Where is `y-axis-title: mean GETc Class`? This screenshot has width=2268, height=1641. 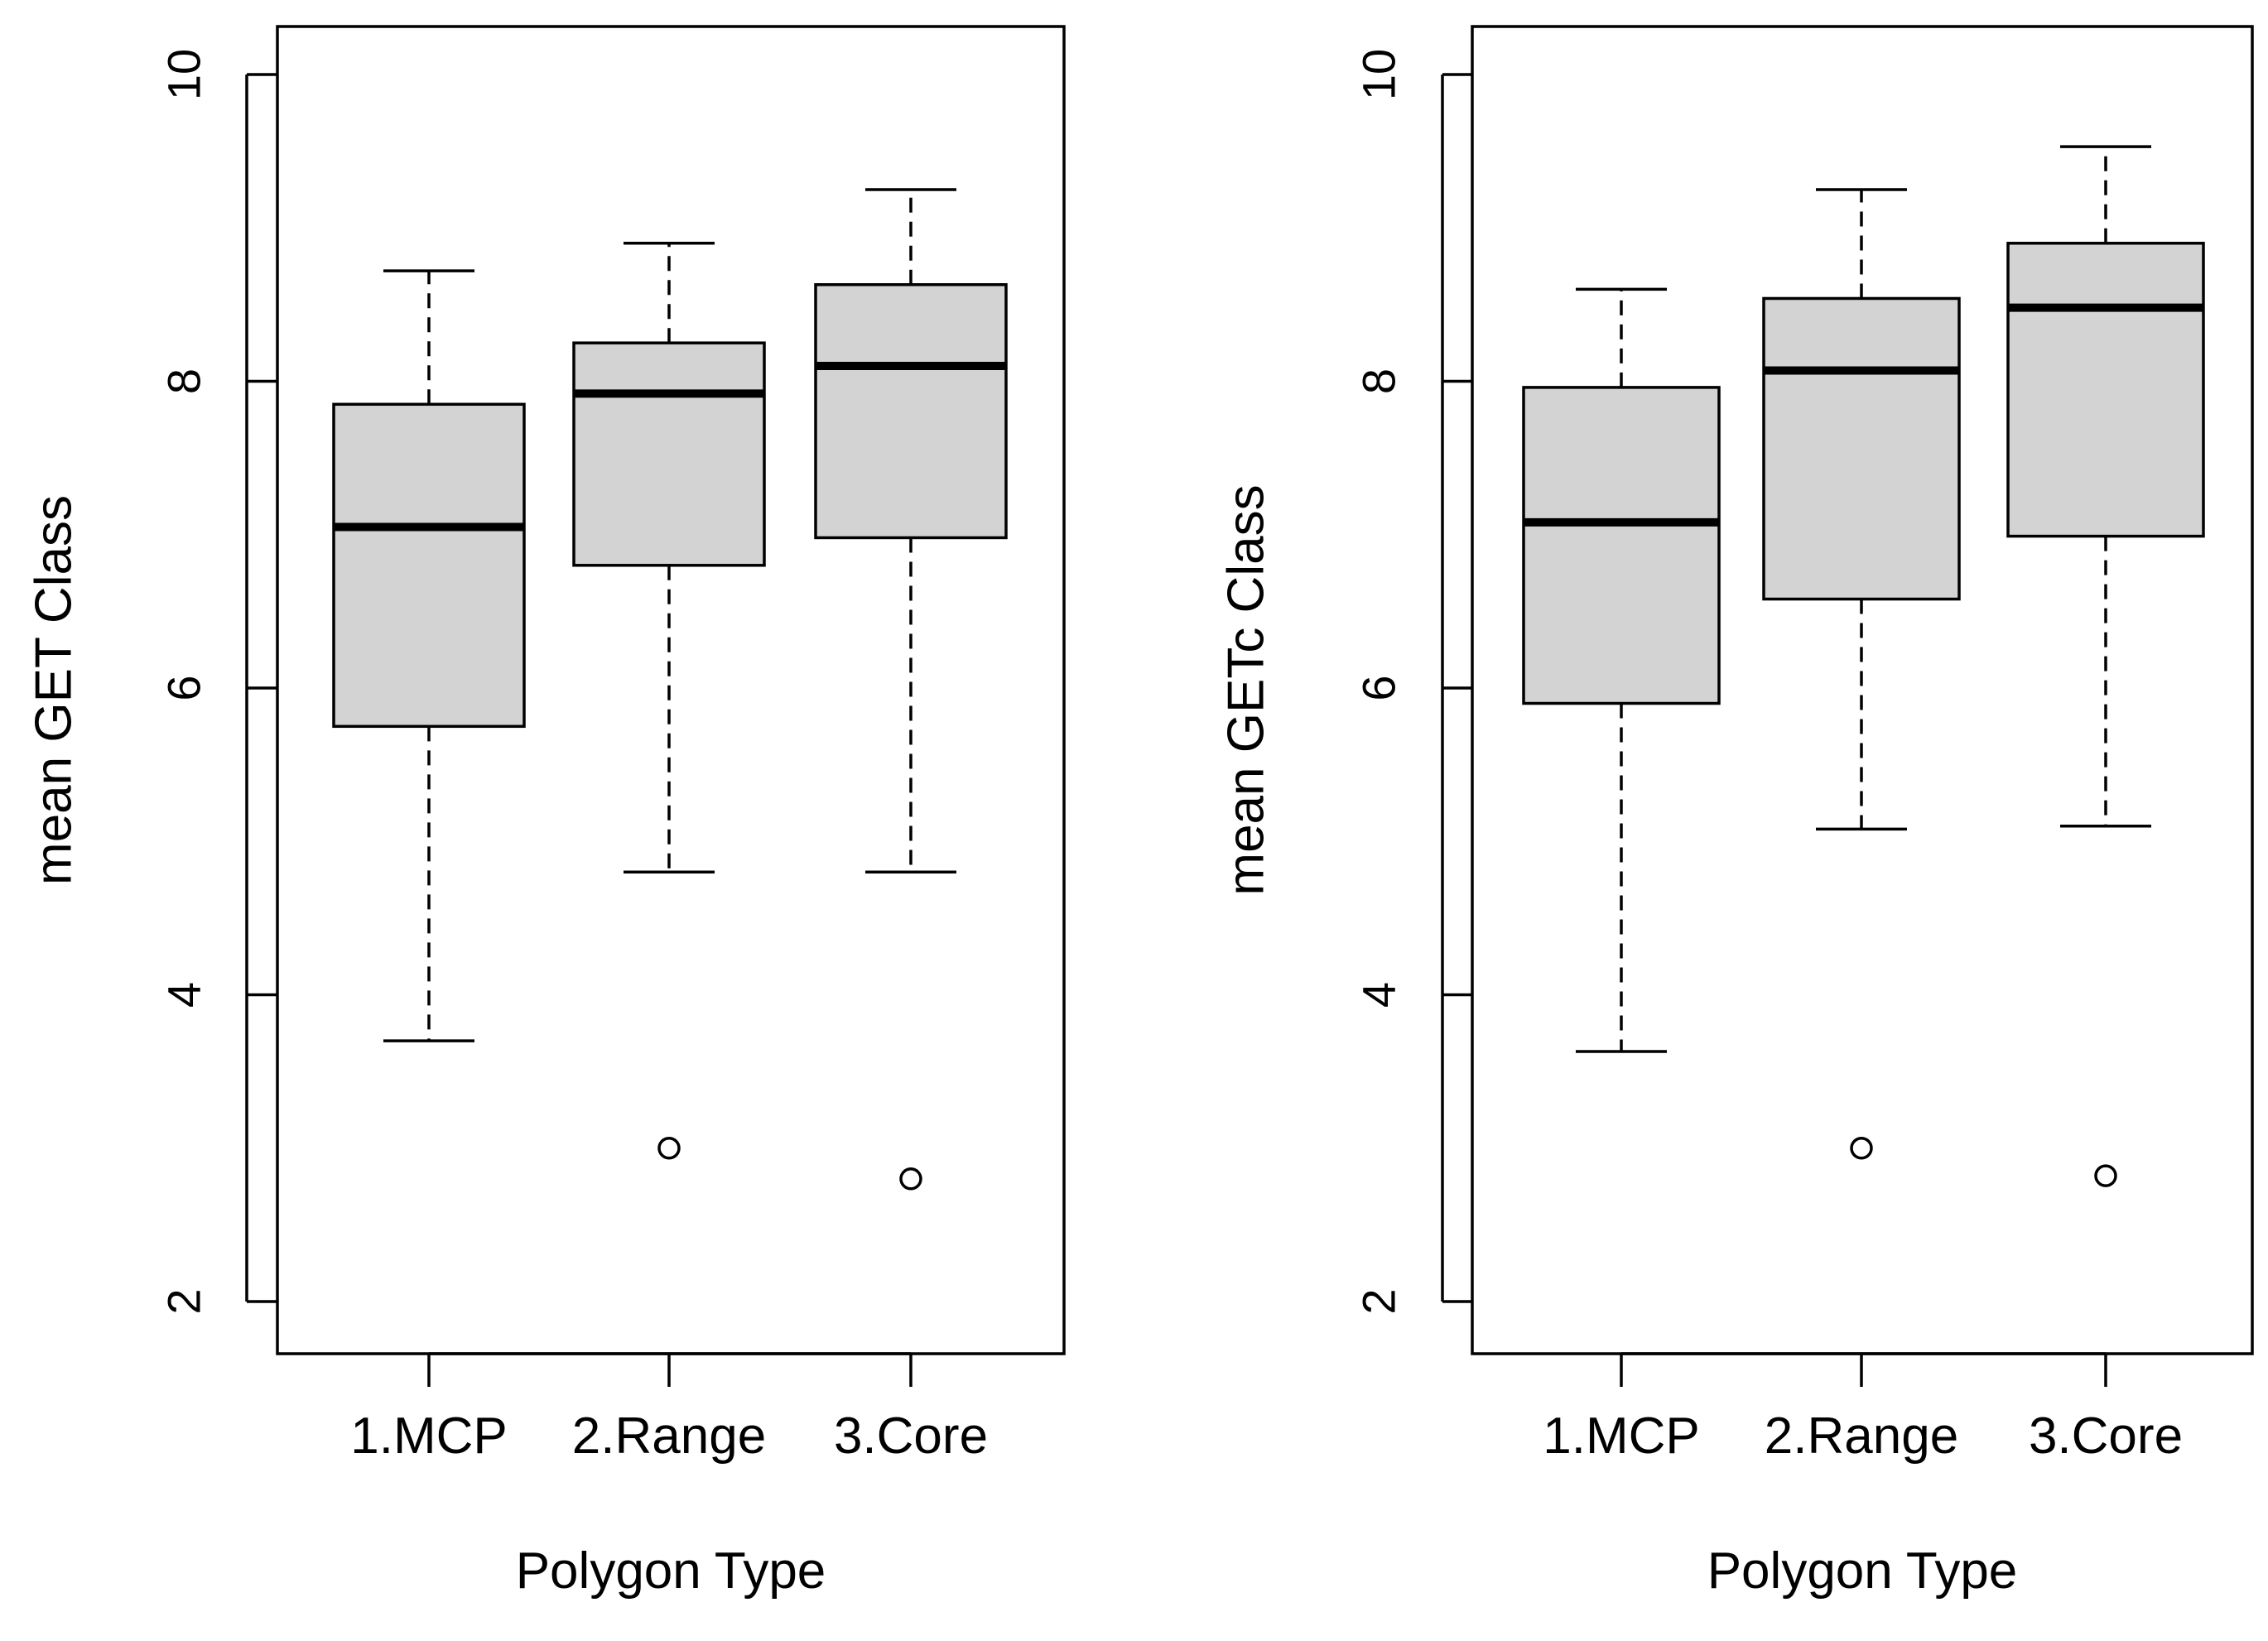
y-axis-title: mean GETc Class is located at coordinates (1246, 689).